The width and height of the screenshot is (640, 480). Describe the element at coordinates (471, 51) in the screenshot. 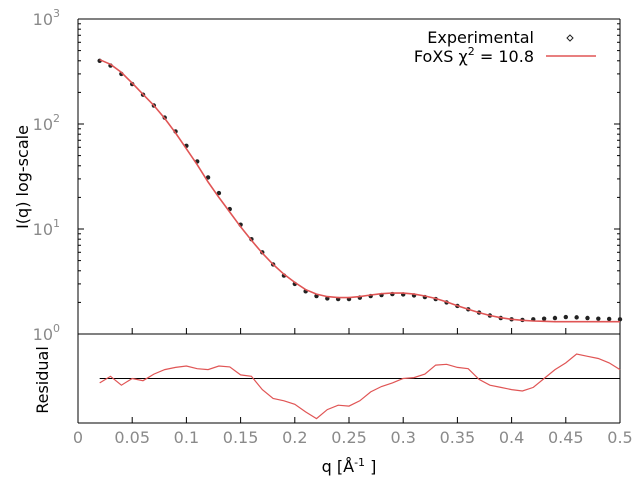

I see `legend-fit-sup: 2` at that location.